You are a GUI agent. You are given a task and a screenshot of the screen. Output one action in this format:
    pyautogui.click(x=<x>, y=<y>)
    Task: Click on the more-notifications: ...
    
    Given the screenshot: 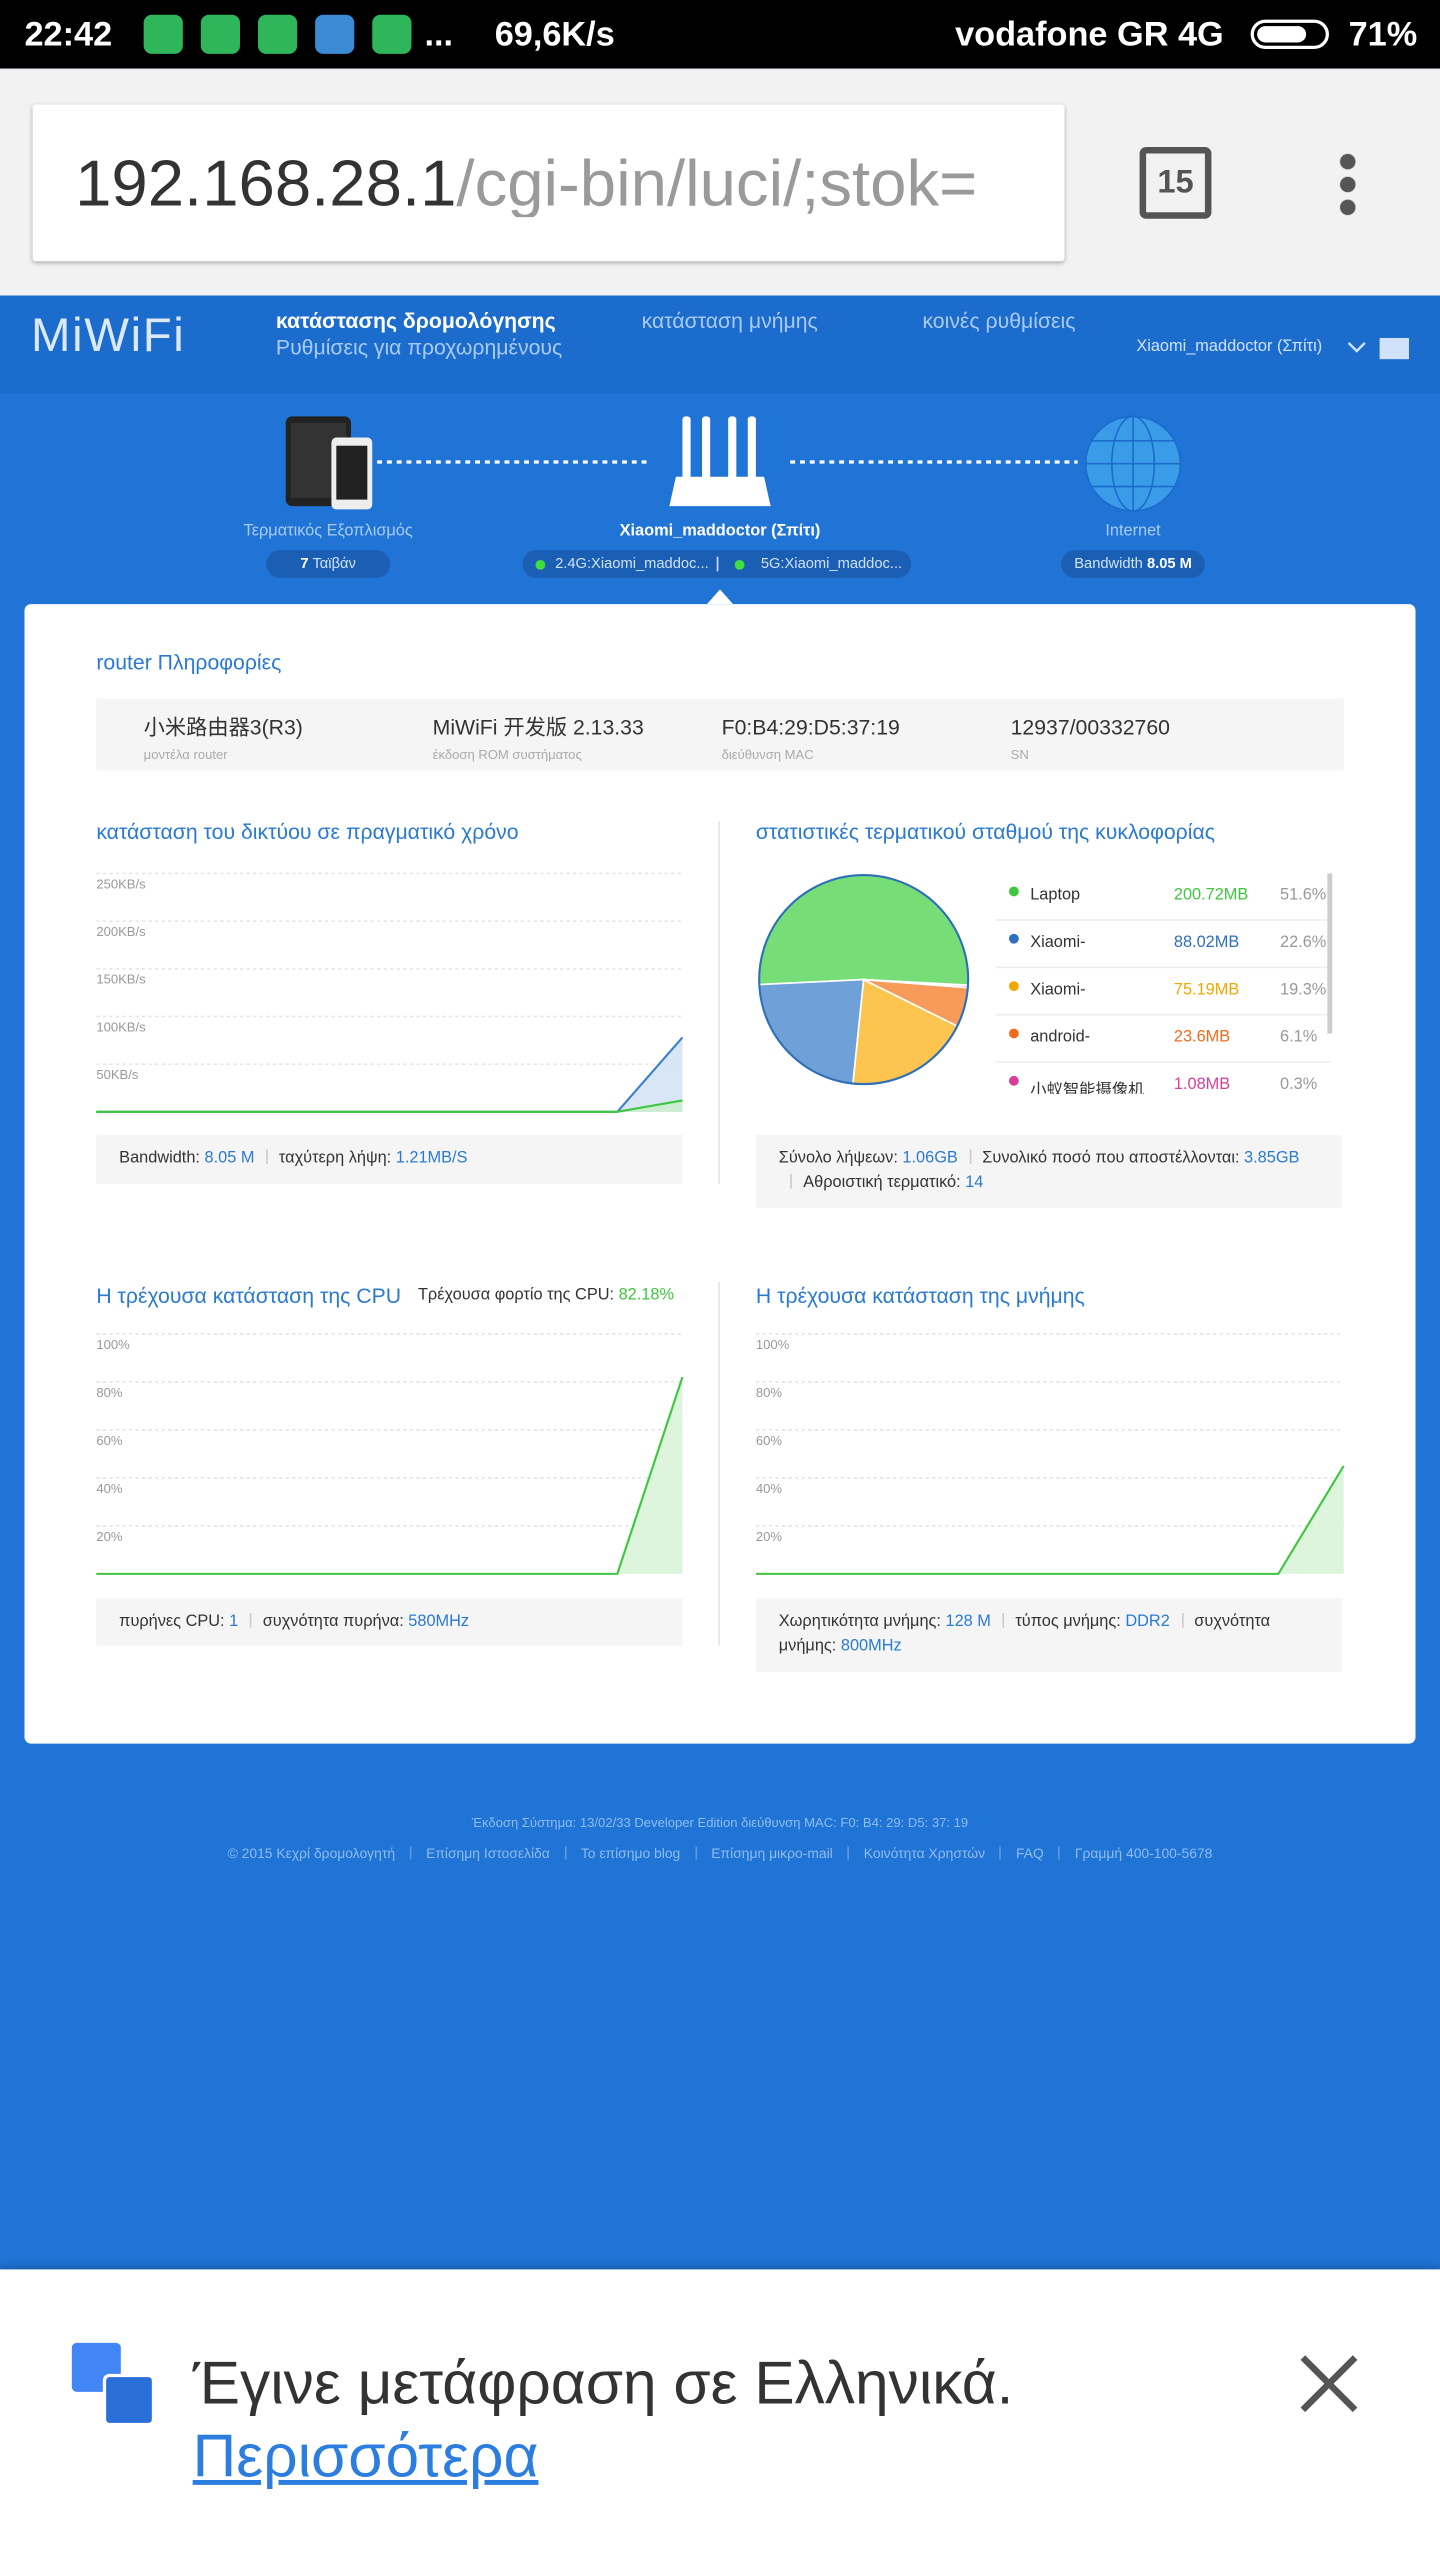 What is the action you would take?
    pyautogui.click(x=439, y=35)
    